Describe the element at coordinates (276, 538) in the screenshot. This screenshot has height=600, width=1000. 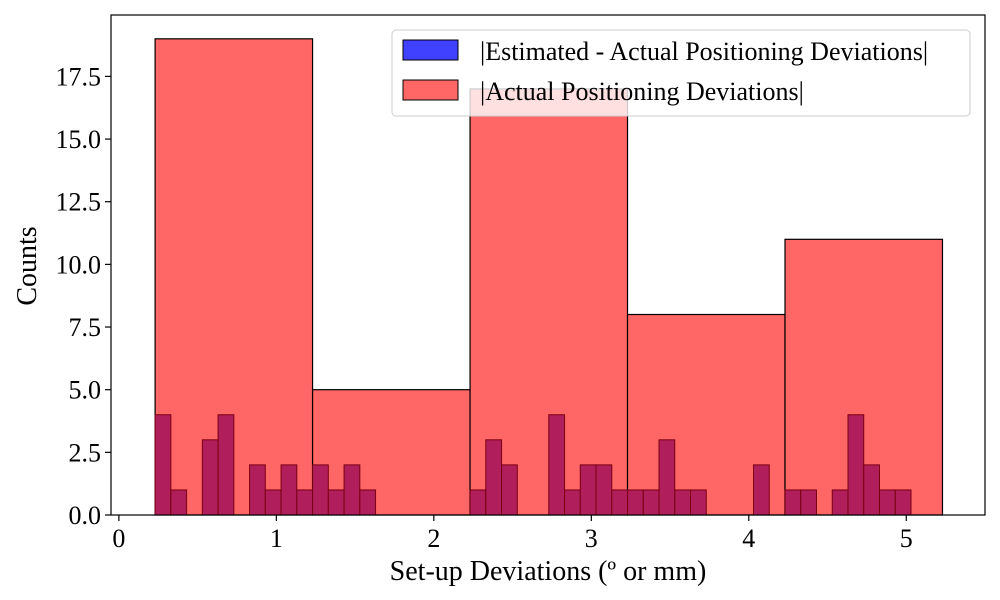
I see `x-tick-label: 1` at that location.